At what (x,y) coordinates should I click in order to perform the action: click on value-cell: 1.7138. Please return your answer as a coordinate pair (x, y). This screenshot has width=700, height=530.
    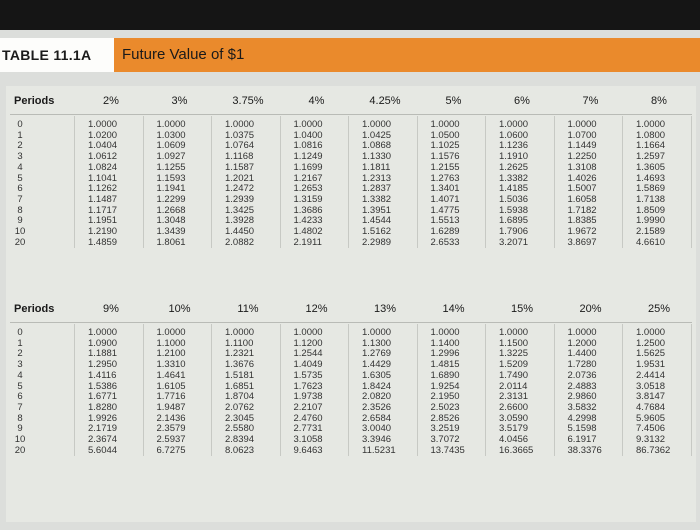
    Looking at the image, I should click on (651, 199).